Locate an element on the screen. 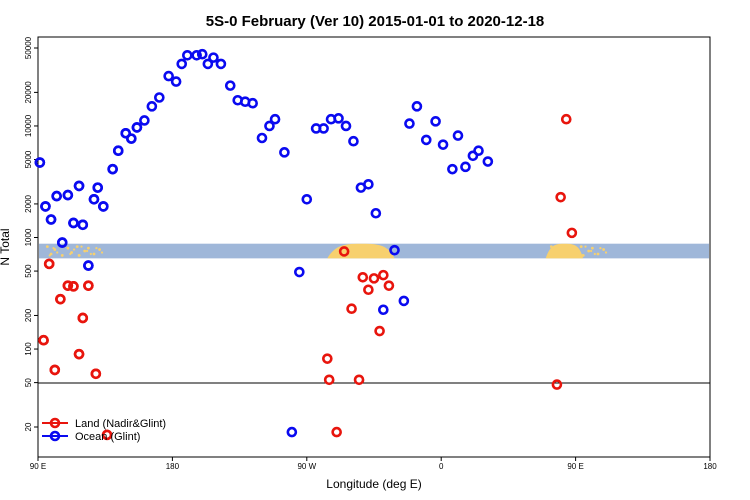 This screenshot has height=500, width=750. x-tick-label: 180 is located at coordinates (710, 466).